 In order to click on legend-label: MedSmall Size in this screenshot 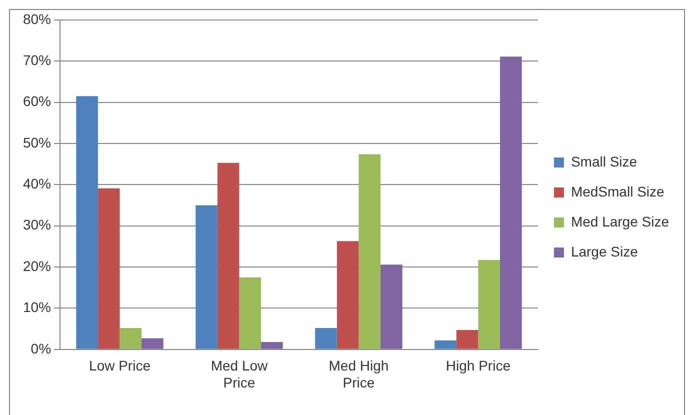, I will do `click(617, 191)`.